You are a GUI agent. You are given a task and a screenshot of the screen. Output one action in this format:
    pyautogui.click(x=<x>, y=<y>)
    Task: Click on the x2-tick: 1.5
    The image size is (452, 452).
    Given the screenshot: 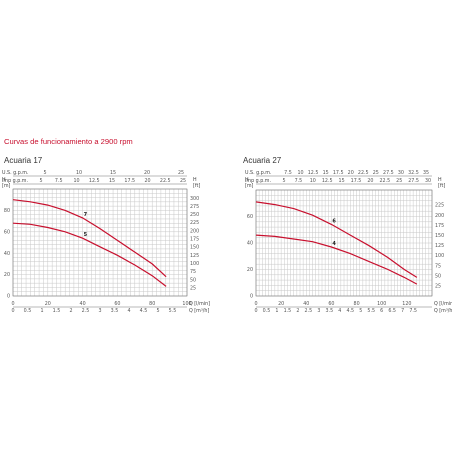 What is the action you would take?
    pyautogui.click(x=288, y=311)
    